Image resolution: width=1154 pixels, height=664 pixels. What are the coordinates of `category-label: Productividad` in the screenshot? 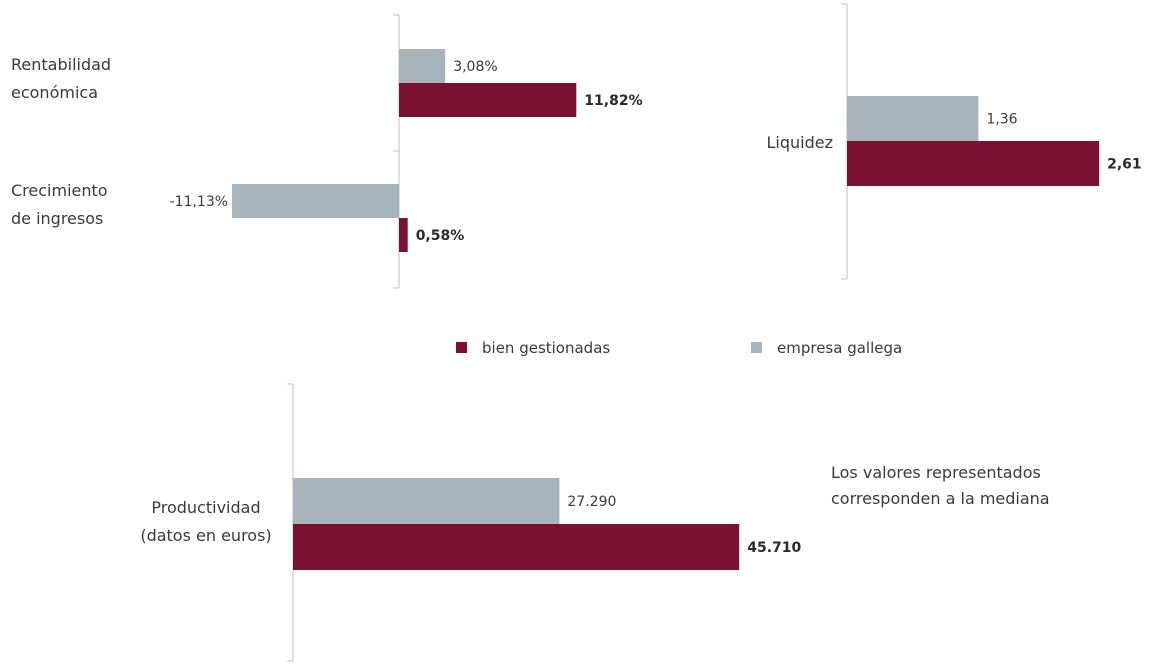 It's located at (205, 507).